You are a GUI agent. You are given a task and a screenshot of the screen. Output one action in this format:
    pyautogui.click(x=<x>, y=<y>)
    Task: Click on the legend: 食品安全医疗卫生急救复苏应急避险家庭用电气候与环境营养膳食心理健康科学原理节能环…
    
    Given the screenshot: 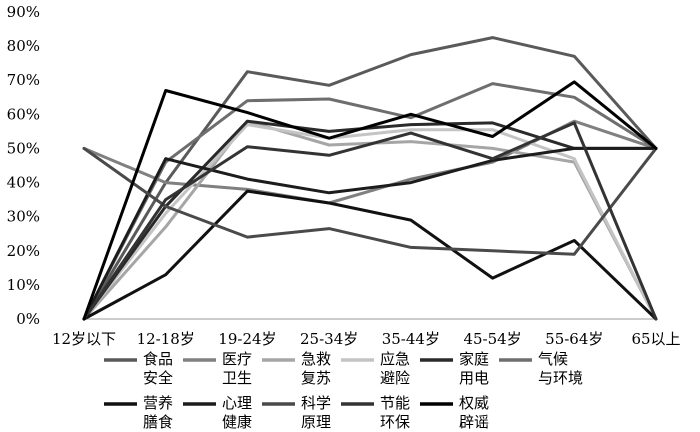 What is the action you would take?
    pyautogui.click(x=343, y=390)
    